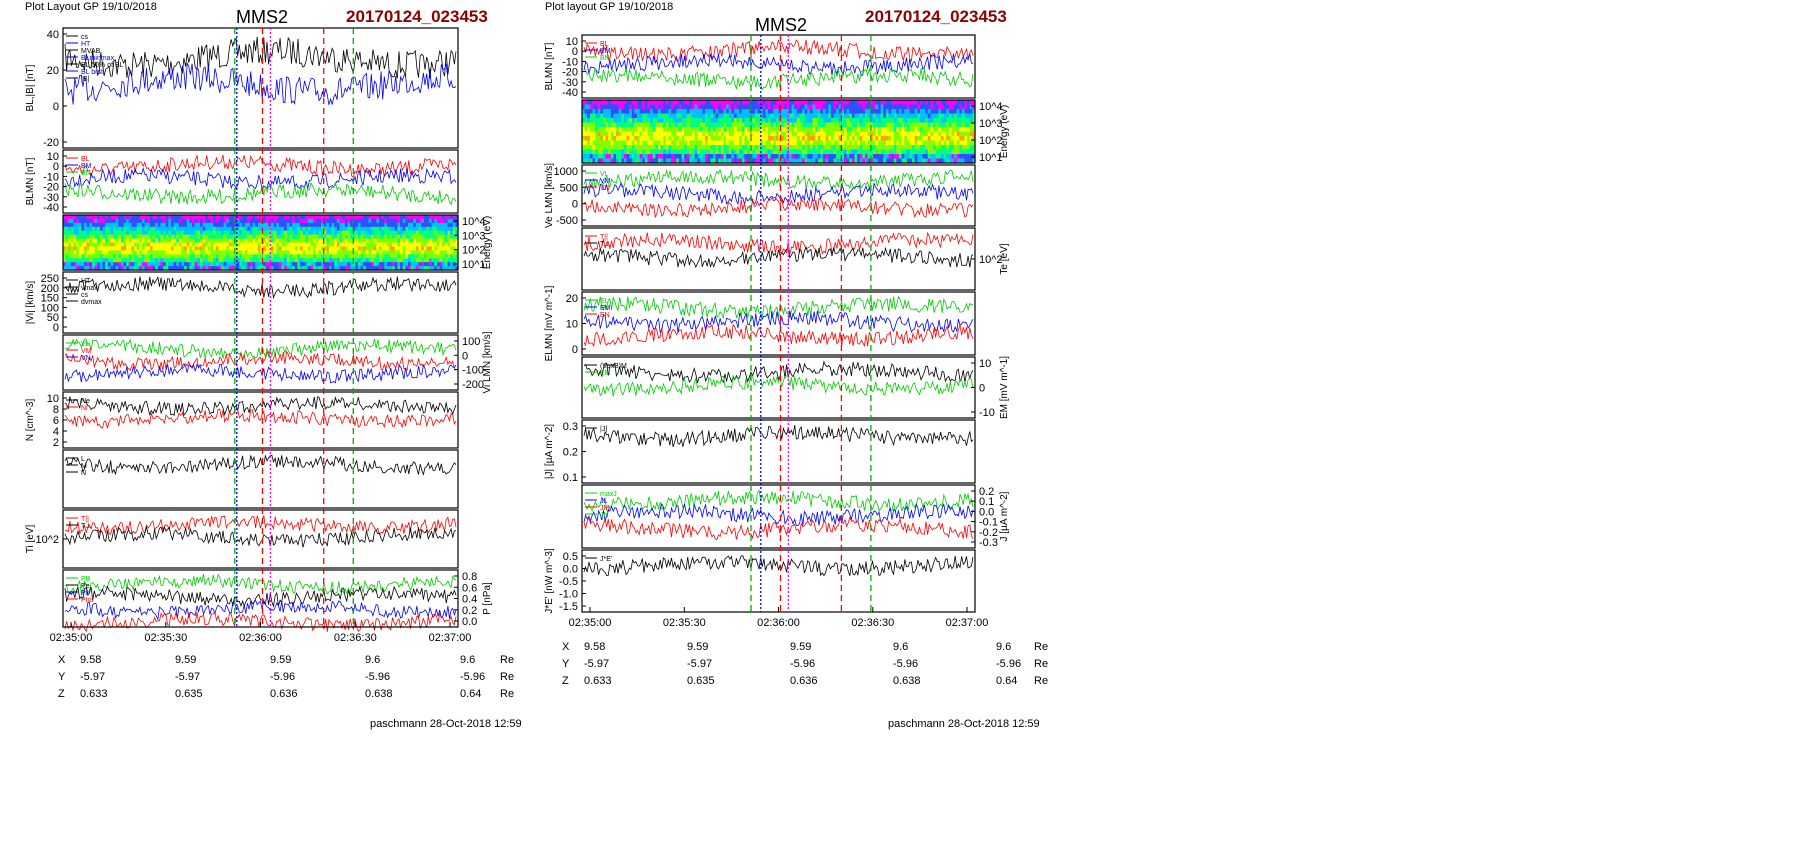 The image size is (1804, 841). What do you see at coordinates (991, 107) in the screenshot?
I see `tick-label: 10^4` at bounding box center [991, 107].